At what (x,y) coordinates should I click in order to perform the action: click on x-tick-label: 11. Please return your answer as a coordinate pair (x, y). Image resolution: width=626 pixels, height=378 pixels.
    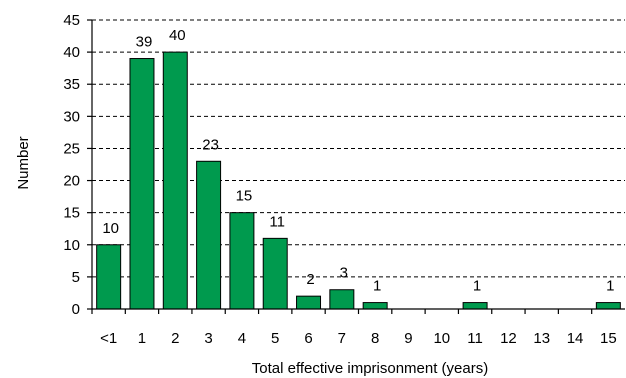
    Looking at the image, I should click on (475, 338).